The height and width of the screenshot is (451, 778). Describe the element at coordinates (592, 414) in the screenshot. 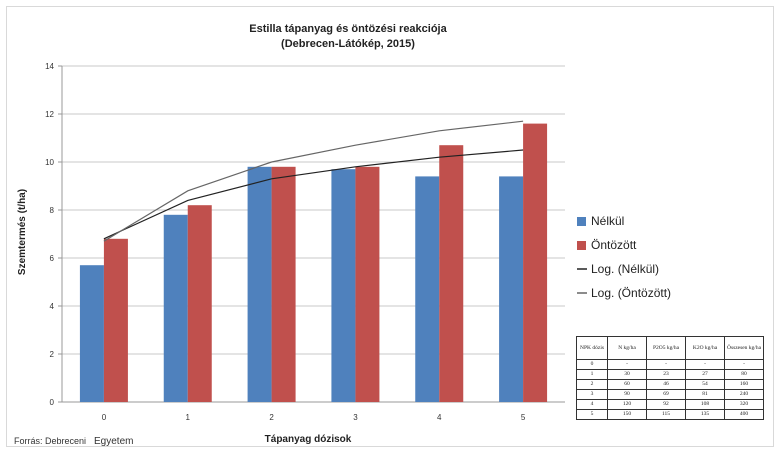

I see `npk-table-cell: 5` at that location.